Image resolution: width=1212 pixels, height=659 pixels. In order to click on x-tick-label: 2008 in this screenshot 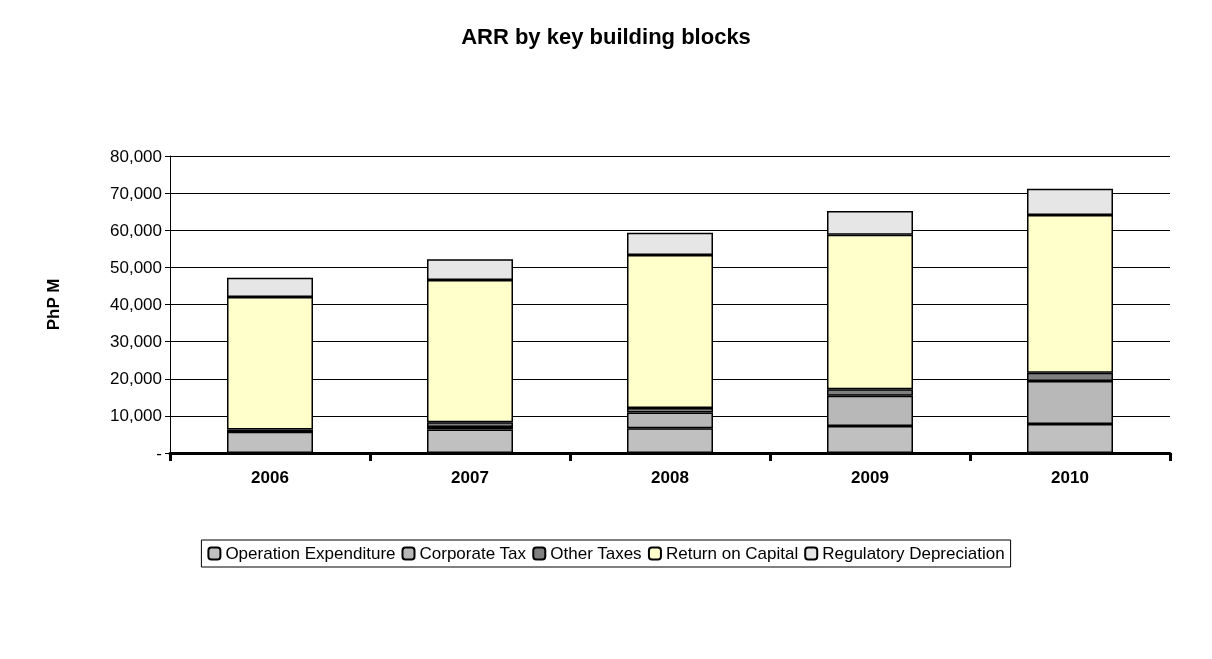, I will do `click(670, 477)`.